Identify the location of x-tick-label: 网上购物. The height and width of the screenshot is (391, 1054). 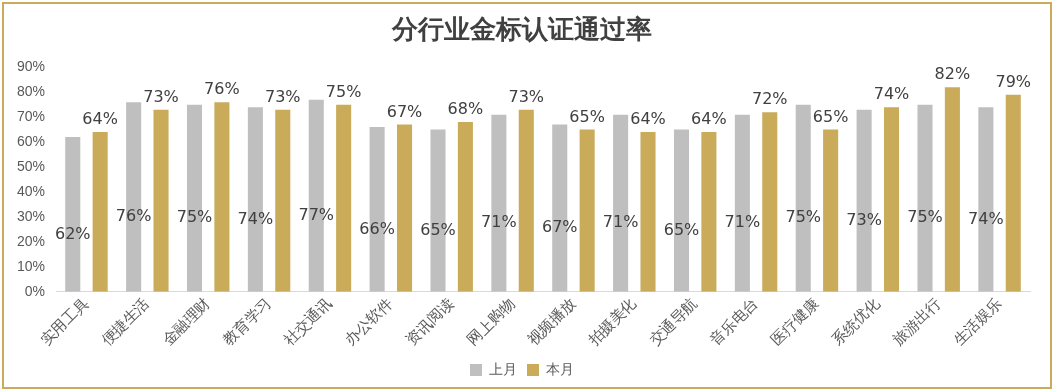
(491, 322).